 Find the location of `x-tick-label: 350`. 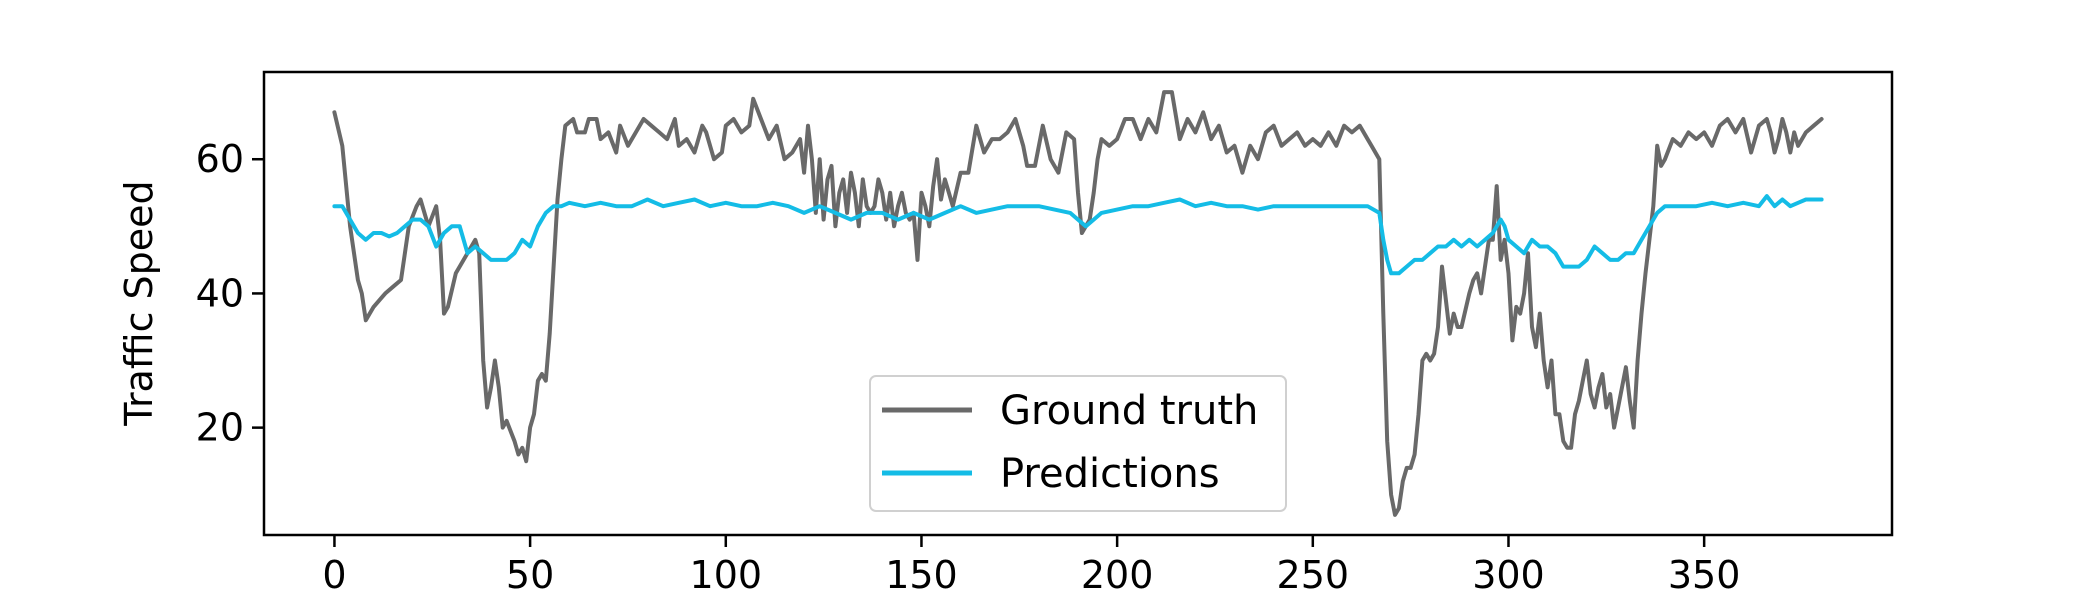

x-tick-label: 350 is located at coordinates (1704, 575).